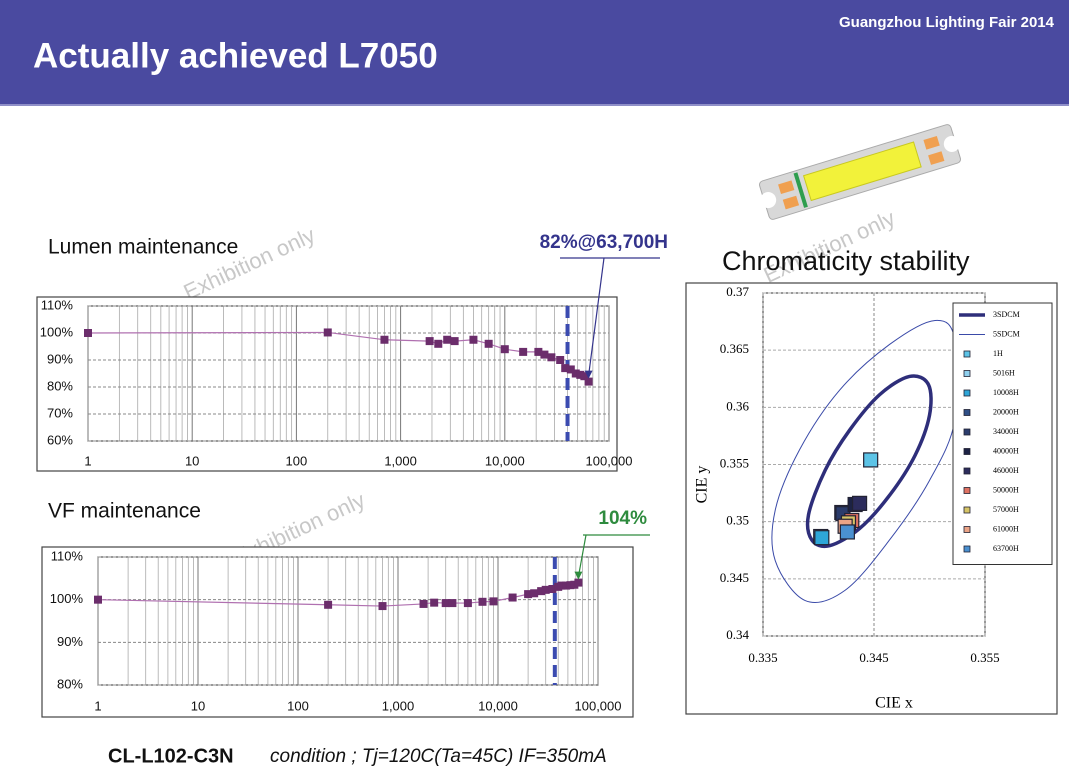  I want to click on x-tick-label: 0.355, so click(984, 657).